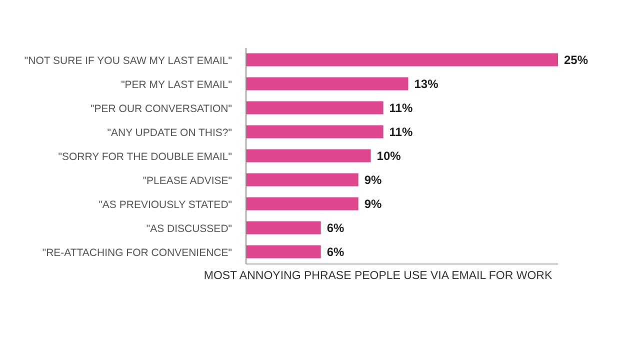 The image size is (638, 339). What do you see at coordinates (145, 157) in the screenshot?
I see `y-tick-label: "SORRY FOR THE DOUBLE EMAIL"` at bounding box center [145, 157].